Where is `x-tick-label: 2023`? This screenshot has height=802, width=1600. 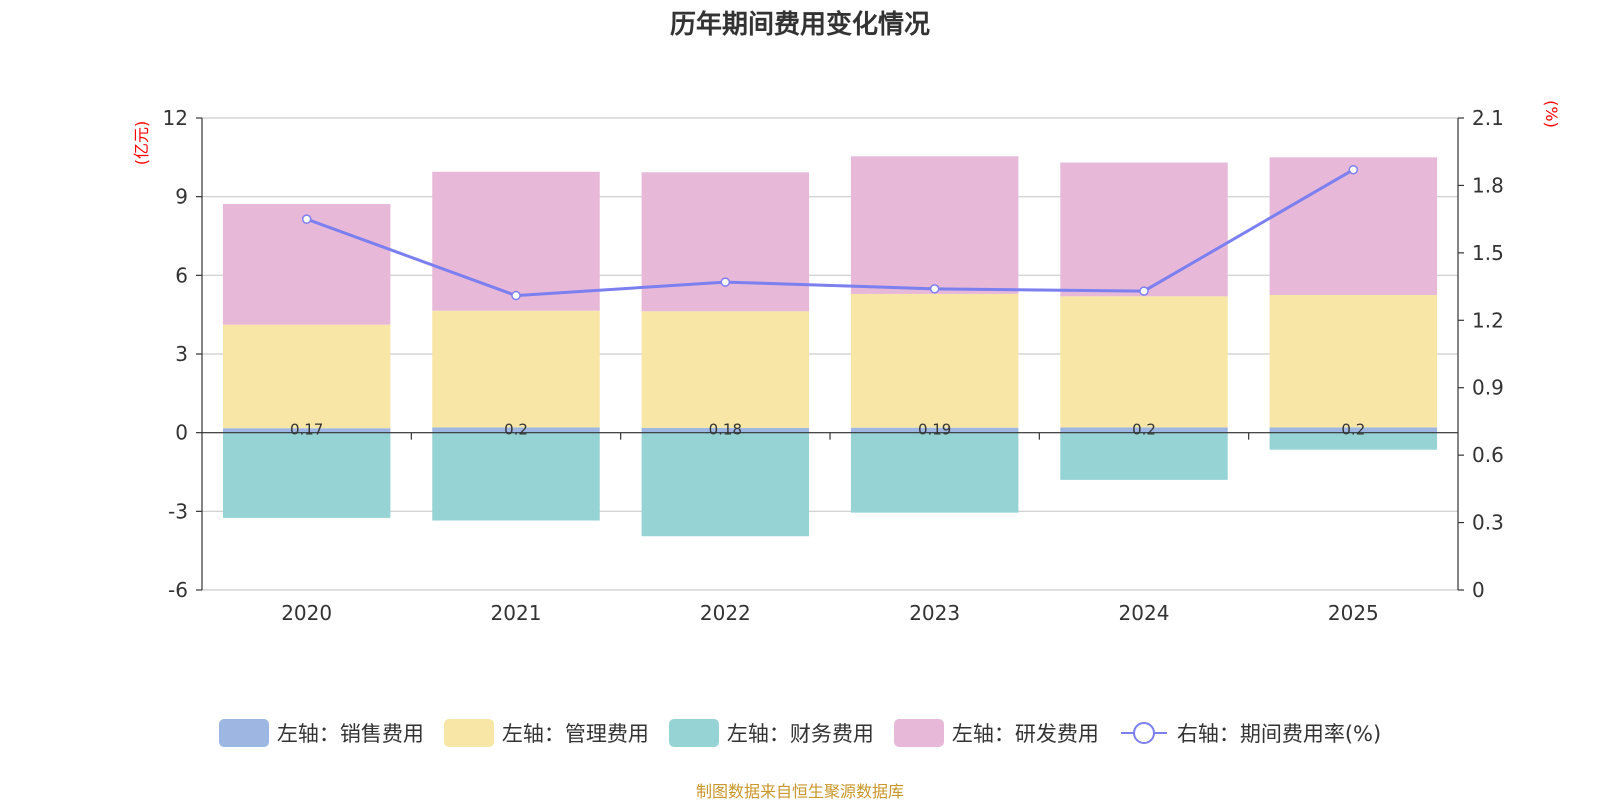 x-tick-label: 2023 is located at coordinates (934, 613).